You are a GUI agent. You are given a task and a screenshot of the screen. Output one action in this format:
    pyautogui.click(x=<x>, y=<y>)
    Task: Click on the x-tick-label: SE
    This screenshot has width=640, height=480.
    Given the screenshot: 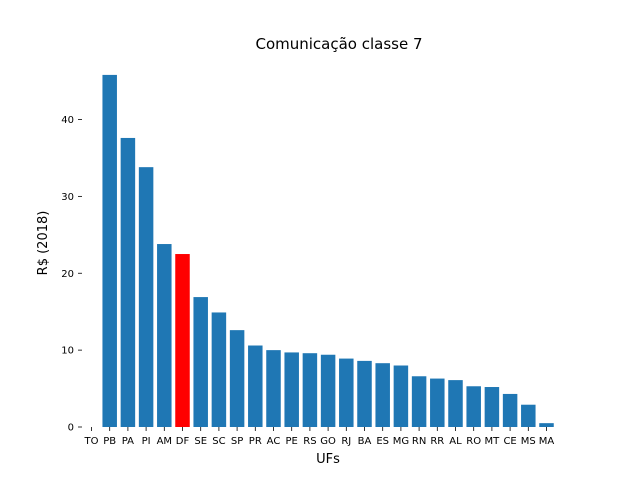 What is the action you would take?
    pyautogui.click(x=200, y=441)
    